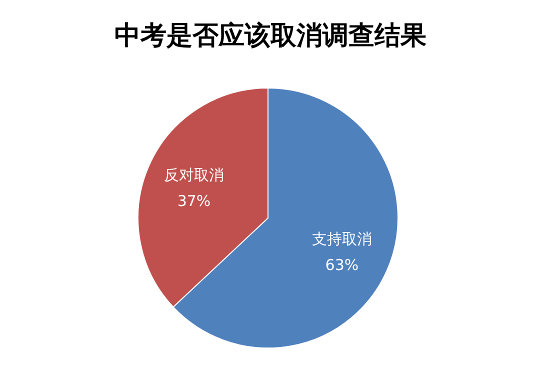 The height and width of the screenshot is (374, 541). I want to click on slice-label: 反对取消, so click(194, 175).